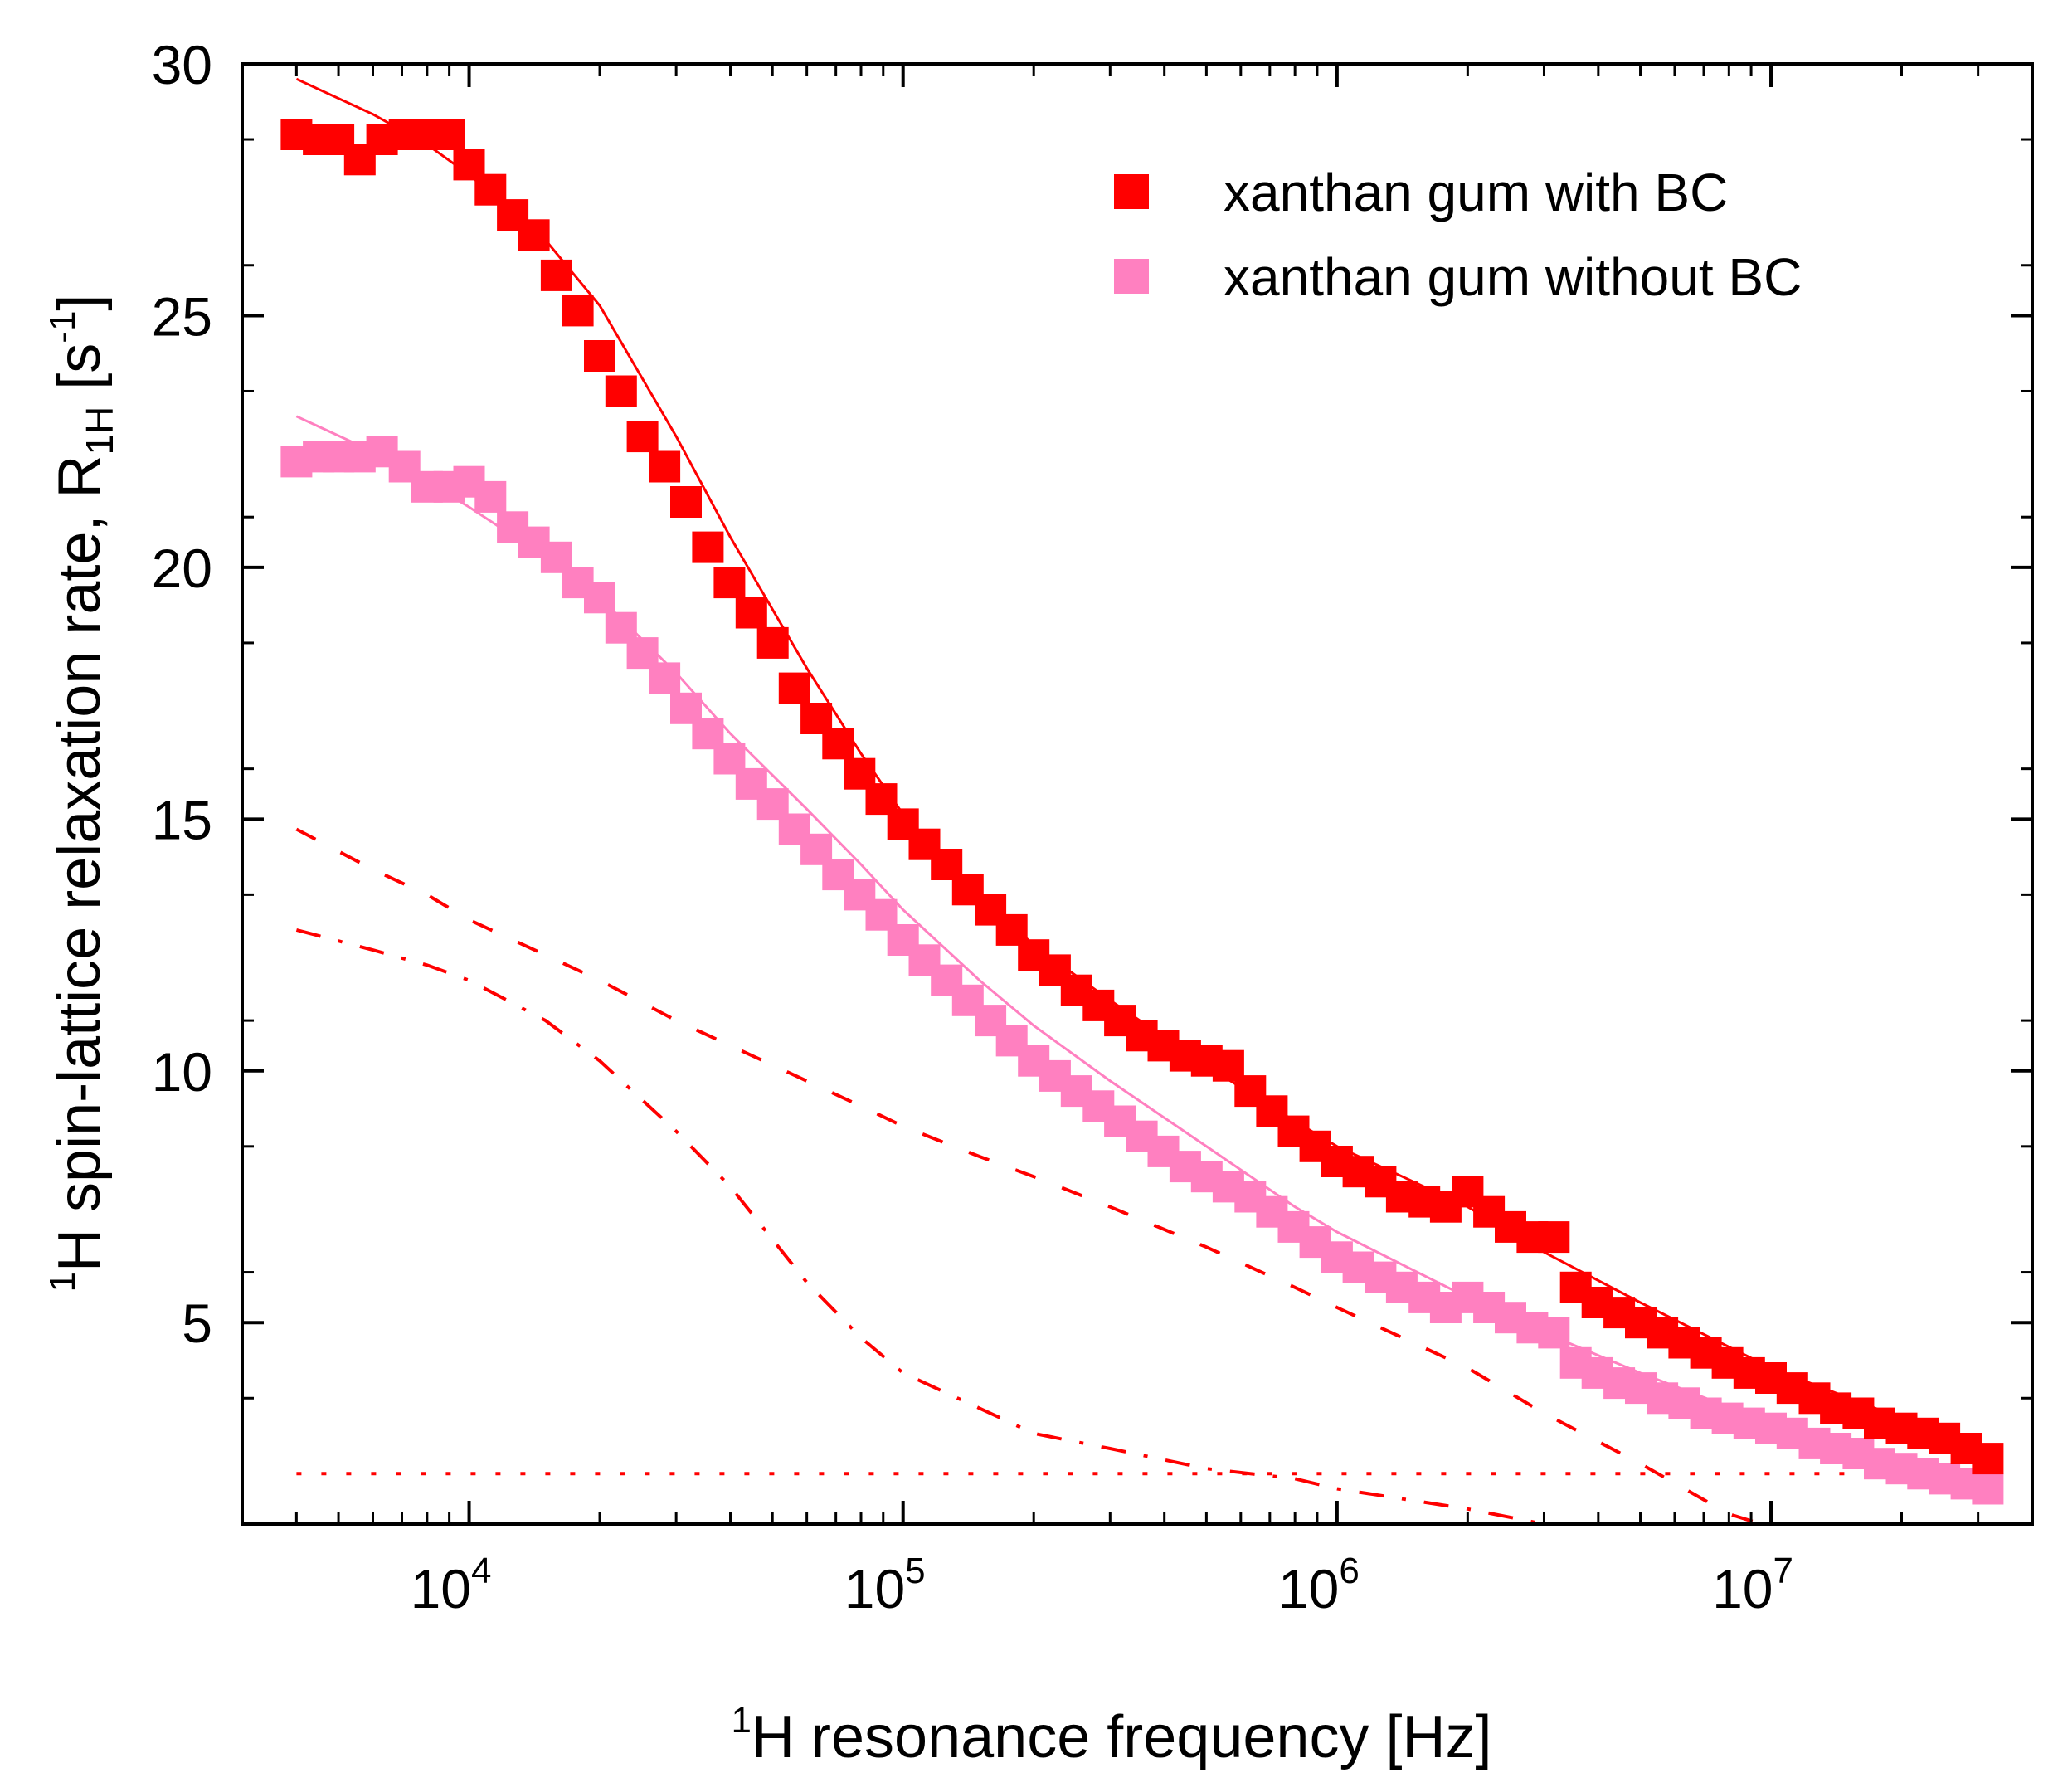 The height and width of the screenshot is (1792, 2053). I want to click on x-tick-label: 10⁵, so click(885, 1585).